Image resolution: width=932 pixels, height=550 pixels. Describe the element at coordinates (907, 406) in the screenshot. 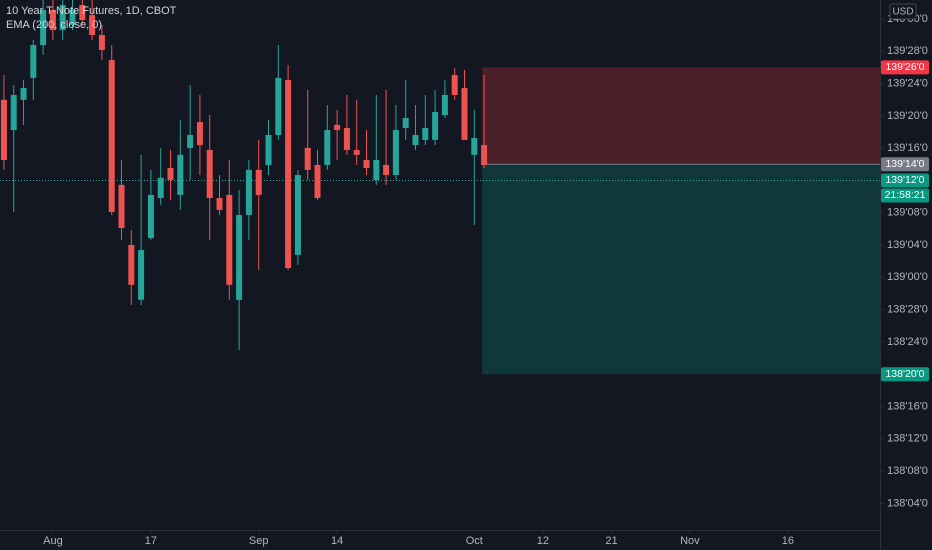

I see `y-tick-label: 138'16'0` at that location.